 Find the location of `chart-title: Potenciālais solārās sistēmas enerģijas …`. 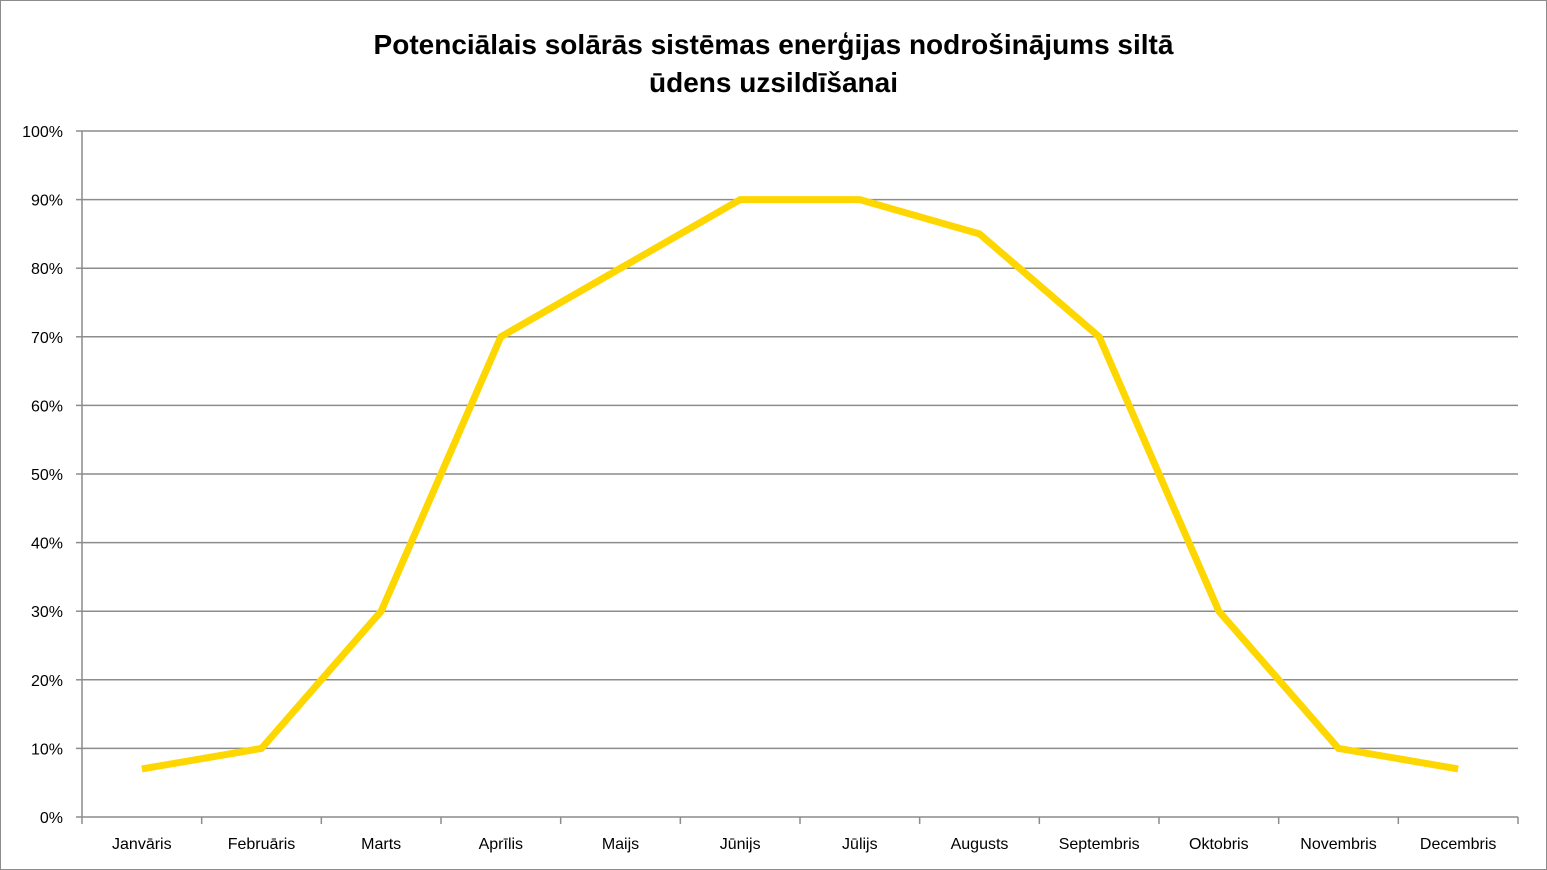

chart-title: Potenciālais solārās sistēmas enerģijas … is located at coordinates (773, 64).